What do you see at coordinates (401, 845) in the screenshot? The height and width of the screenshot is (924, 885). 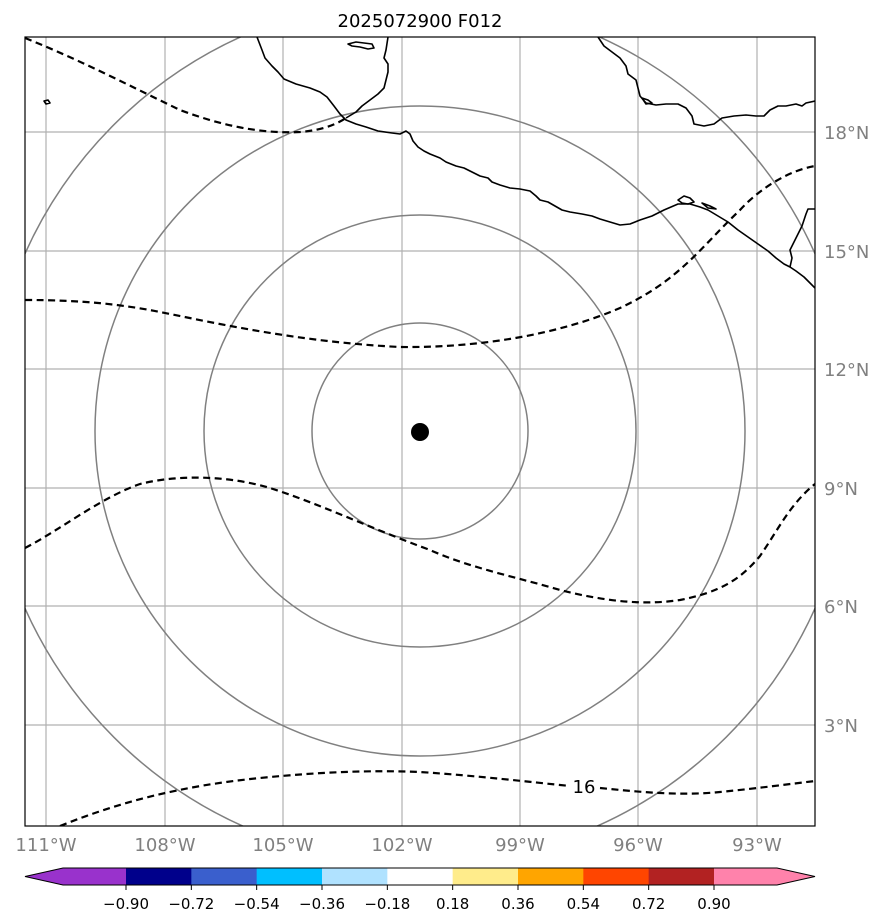 I see `lon-label: 102°W` at bounding box center [401, 845].